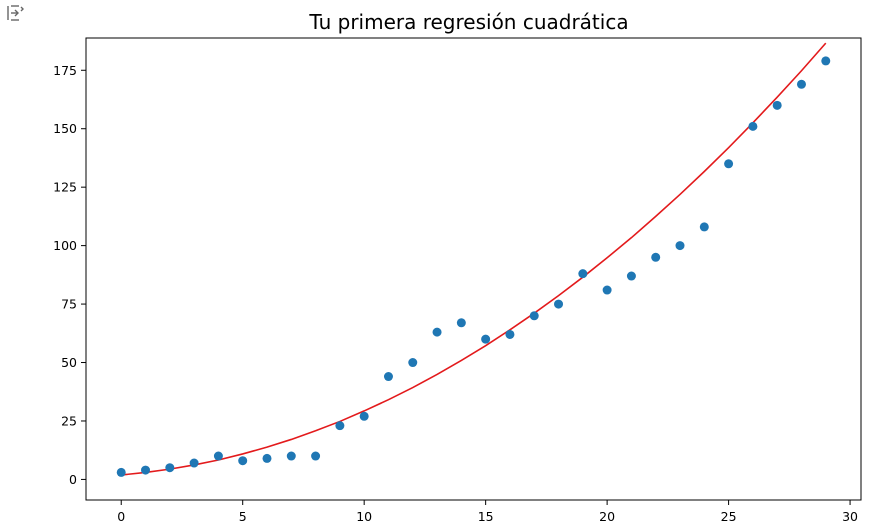 Image resolution: width=875 pixels, height=527 pixels. I want to click on x-tick-label: 15, so click(486, 516).